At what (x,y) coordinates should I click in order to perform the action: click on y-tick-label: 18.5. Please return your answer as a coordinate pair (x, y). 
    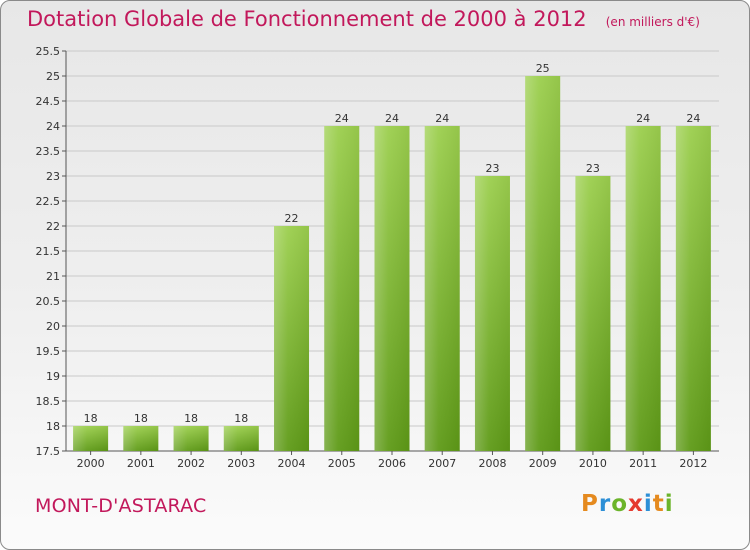
    Looking at the image, I should click on (48, 401).